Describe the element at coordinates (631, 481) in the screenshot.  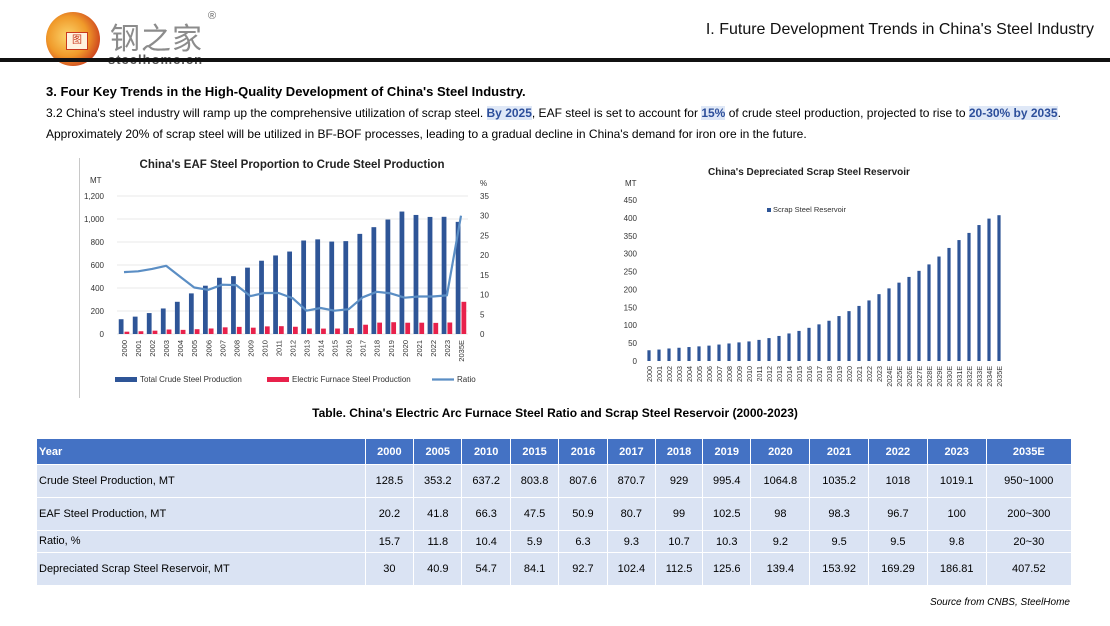
I see `table-cell: 870.7` at that location.